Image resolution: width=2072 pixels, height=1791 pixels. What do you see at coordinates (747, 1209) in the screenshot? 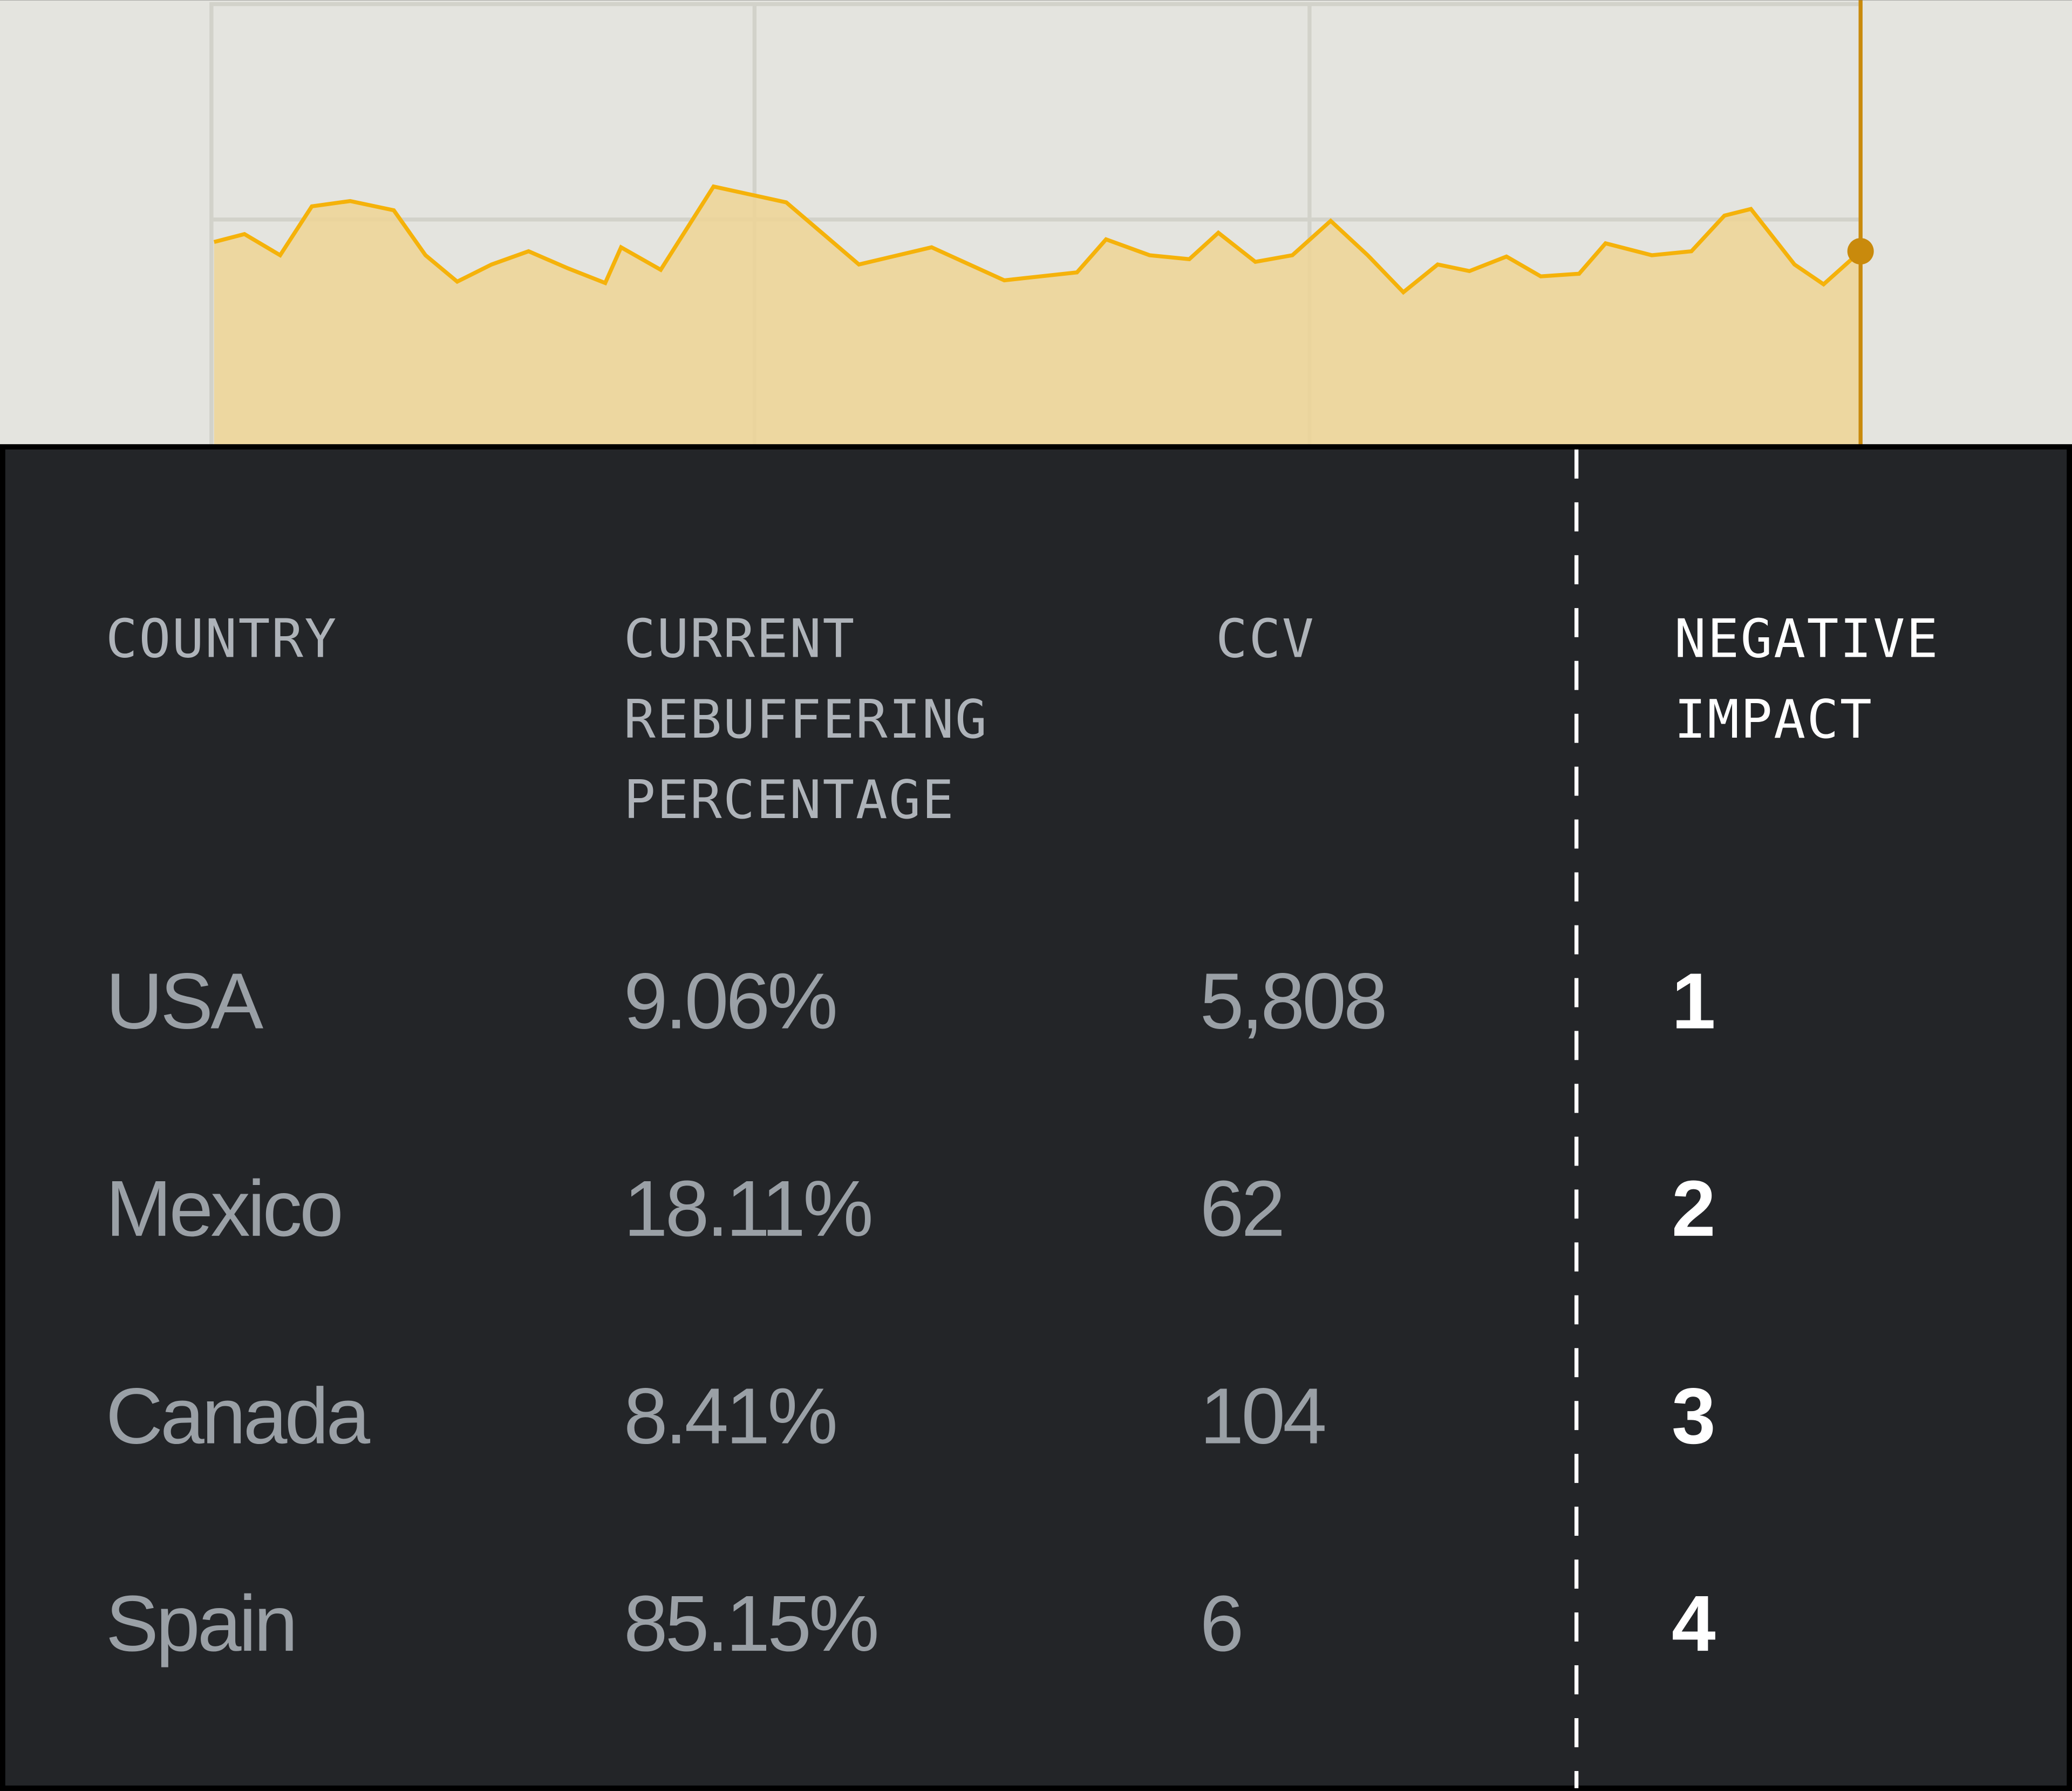
I see `table-cell: 18.11%` at bounding box center [747, 1209].